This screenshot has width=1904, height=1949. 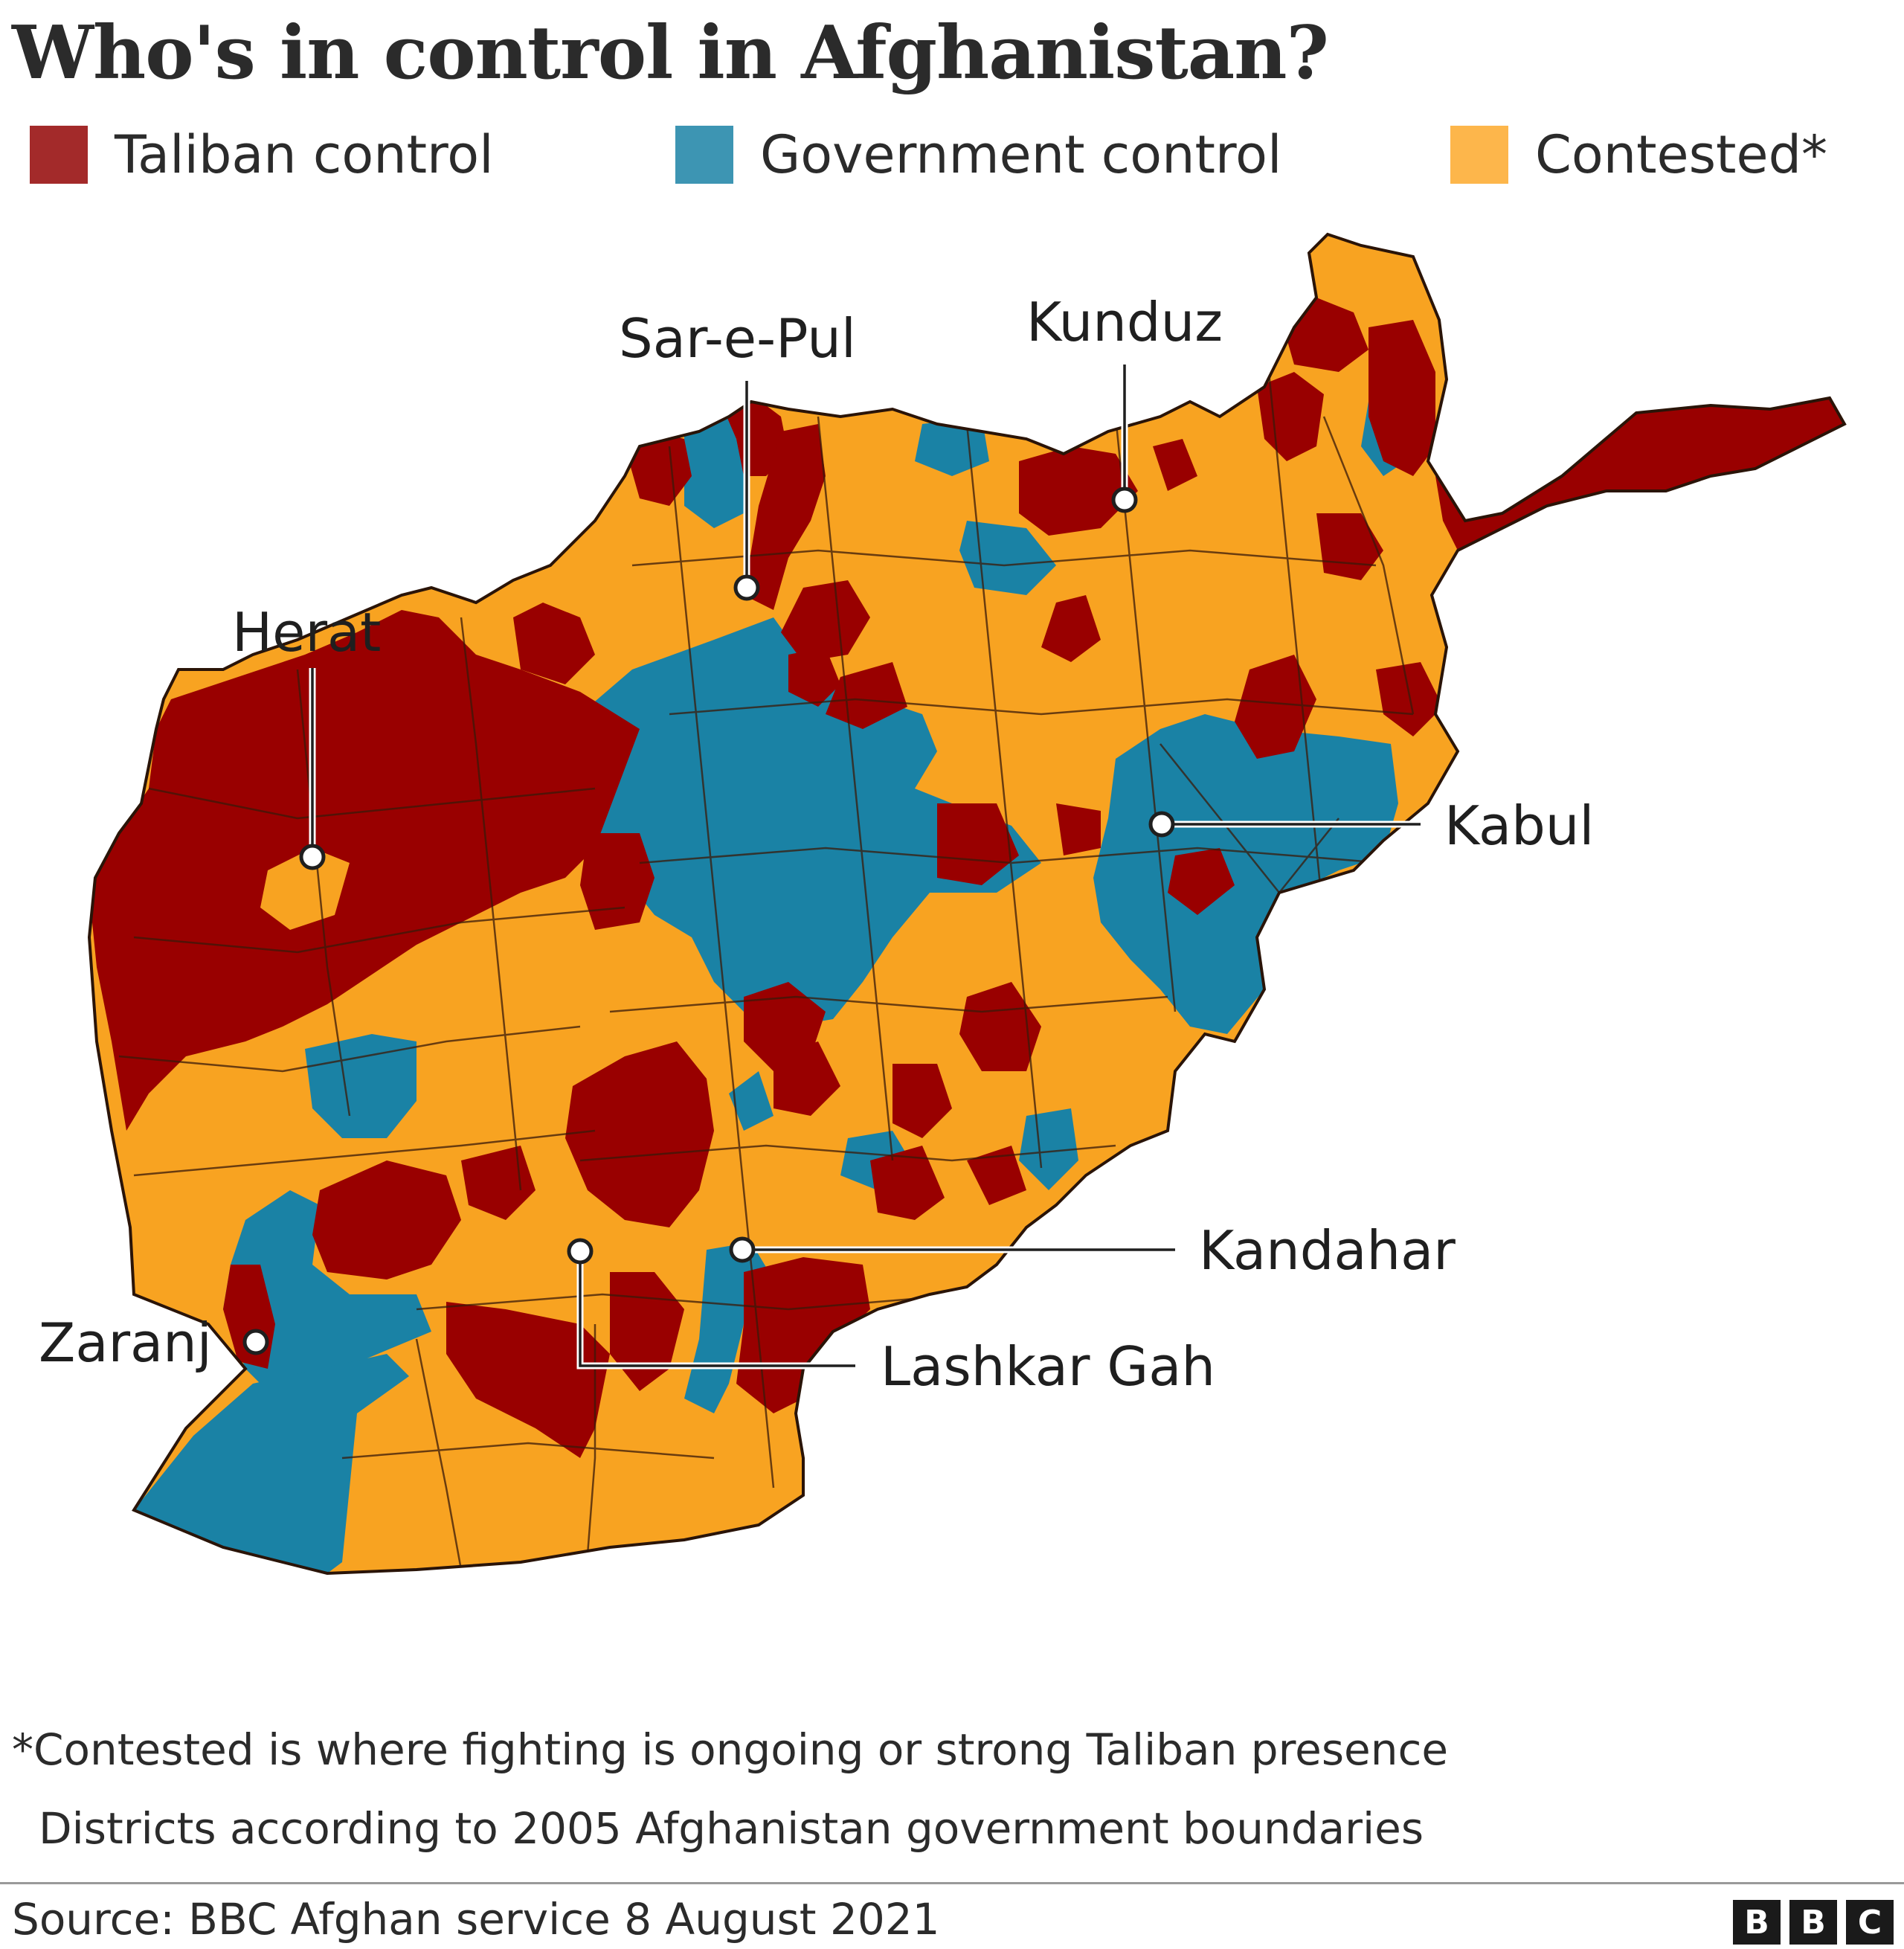 What do you see at coordinates (1175, 465) in the screenshot?
I see `taliban-region-takhar` at bounding box center [1175, 465].